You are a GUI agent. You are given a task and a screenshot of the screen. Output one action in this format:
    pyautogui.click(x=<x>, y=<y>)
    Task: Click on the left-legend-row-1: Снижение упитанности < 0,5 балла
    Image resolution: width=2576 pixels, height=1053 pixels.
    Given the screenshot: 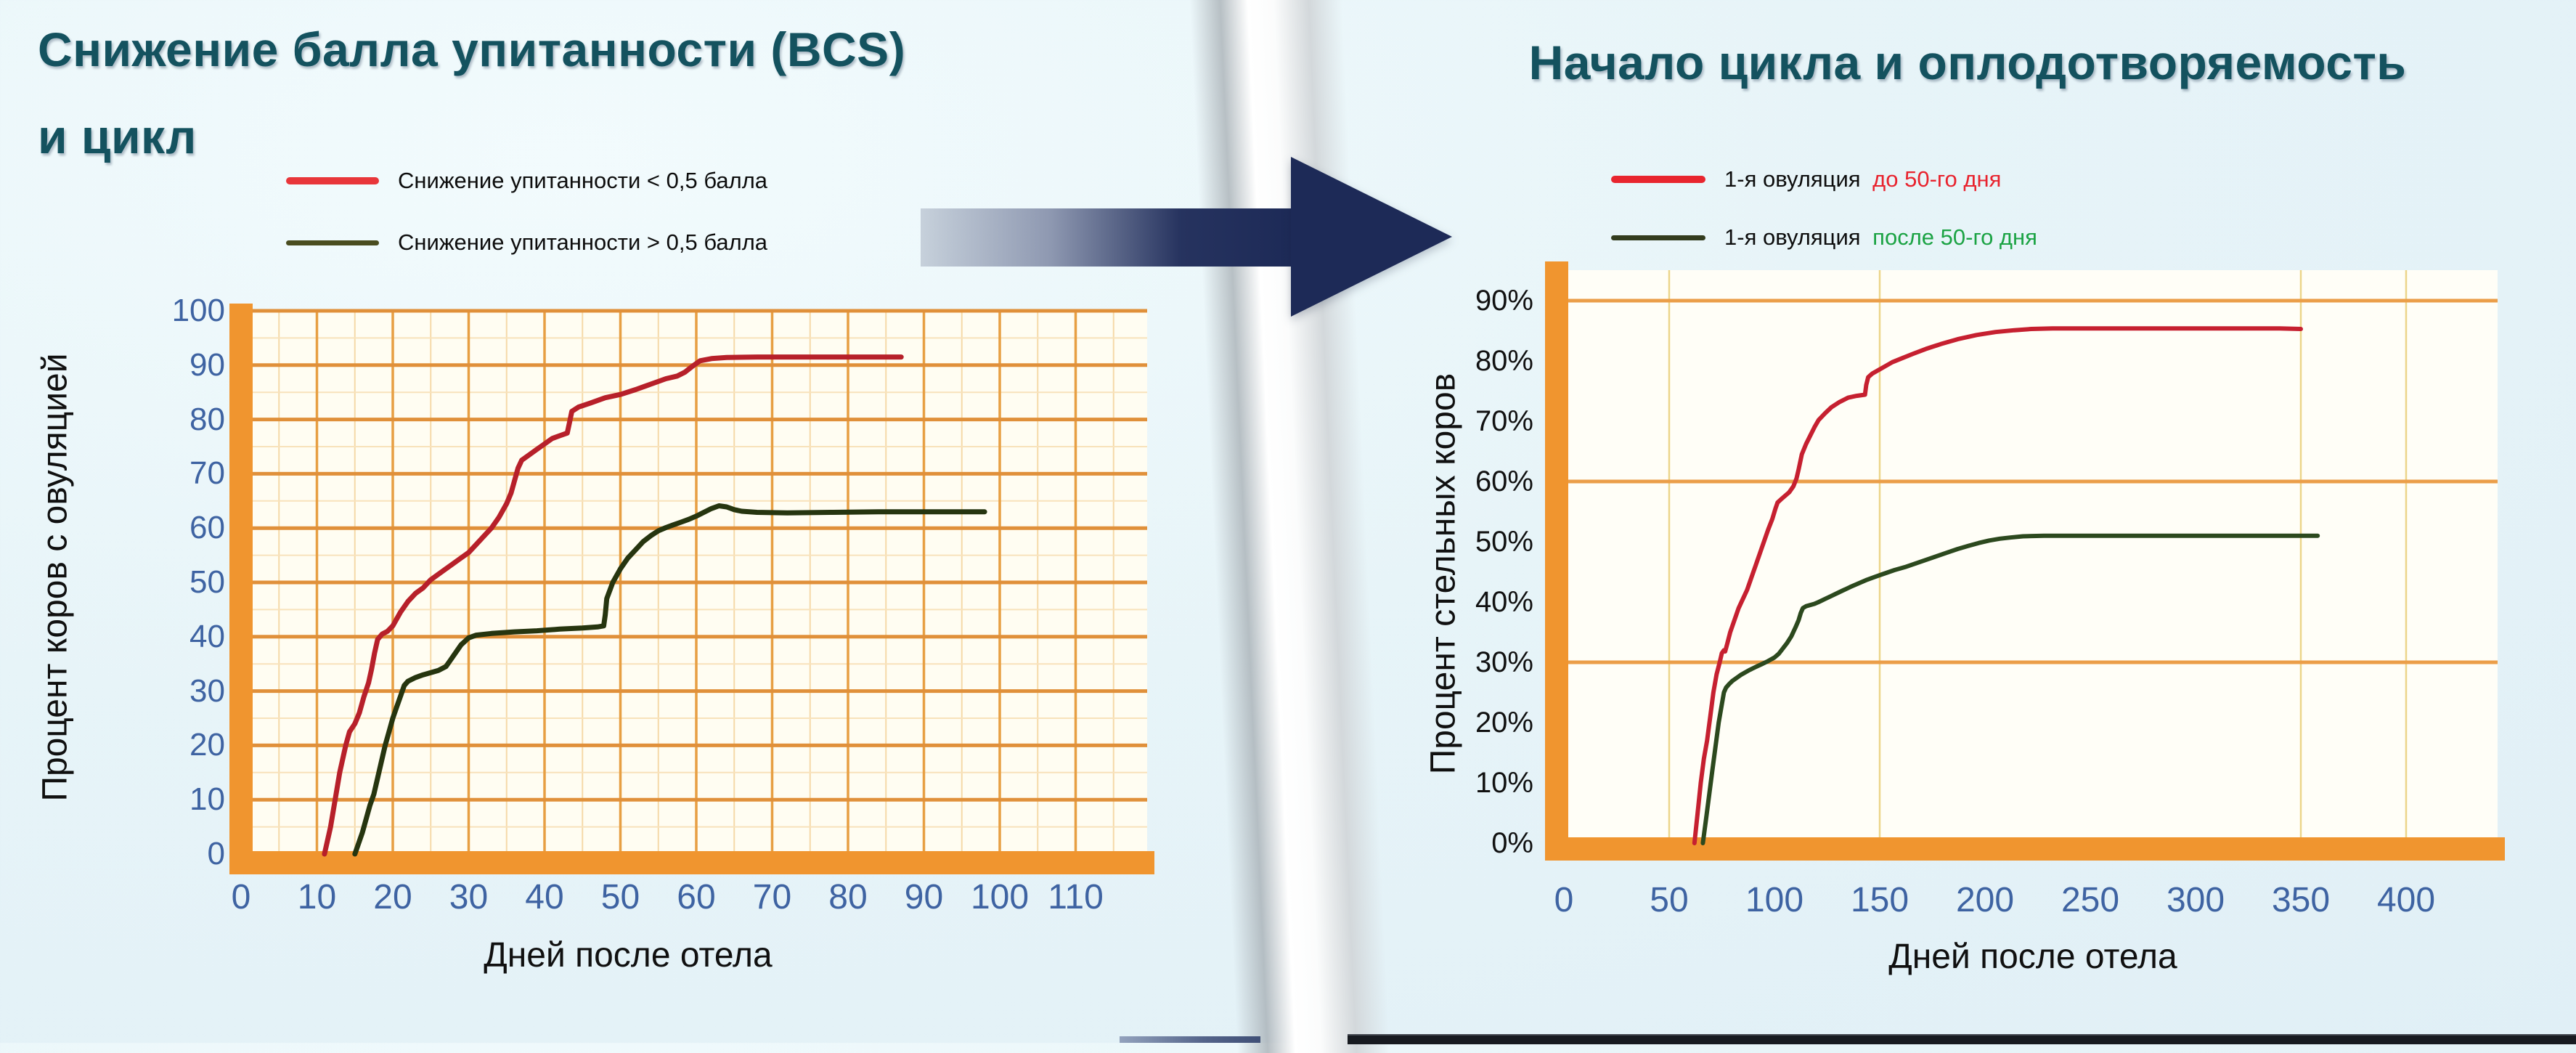 What is the action you would take?
    pyautogui.click(x=526, y=180)
    